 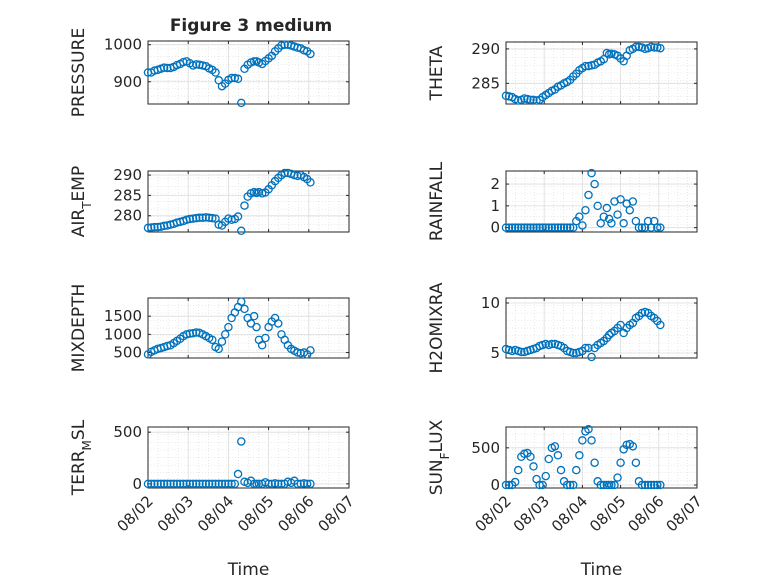 What do you see at coordinates (137, 484) in the screenshot?
I see `y-tick-label: 0` at bounding box center [137, 484].